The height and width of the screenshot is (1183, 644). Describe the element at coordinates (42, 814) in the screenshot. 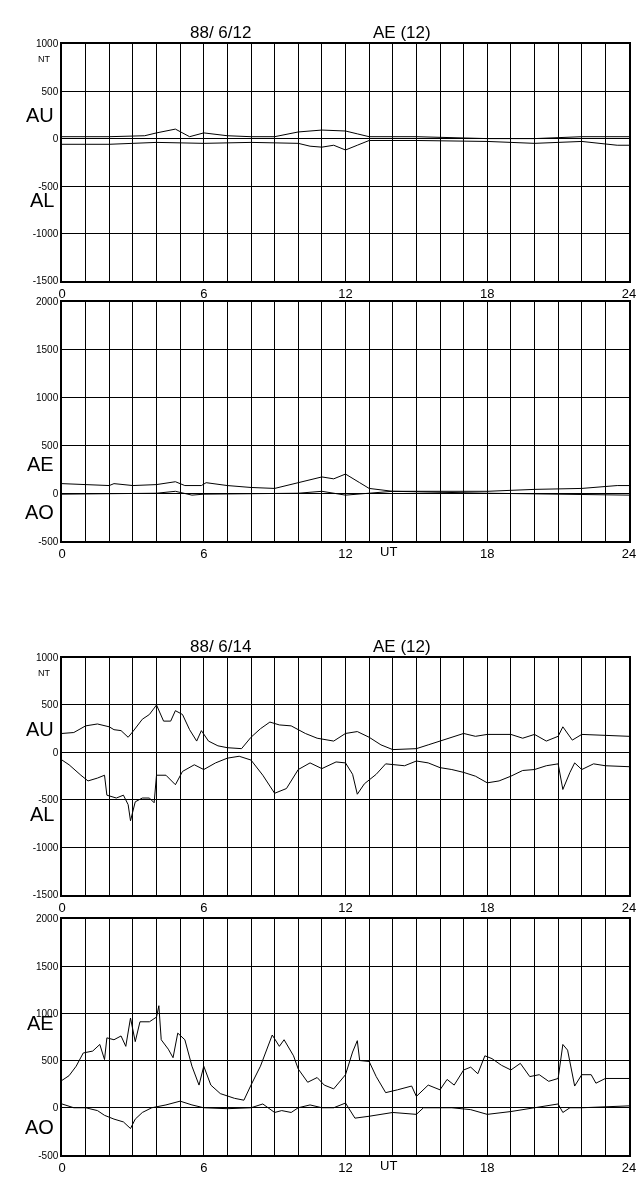

I see `series-label: AL` at that location.